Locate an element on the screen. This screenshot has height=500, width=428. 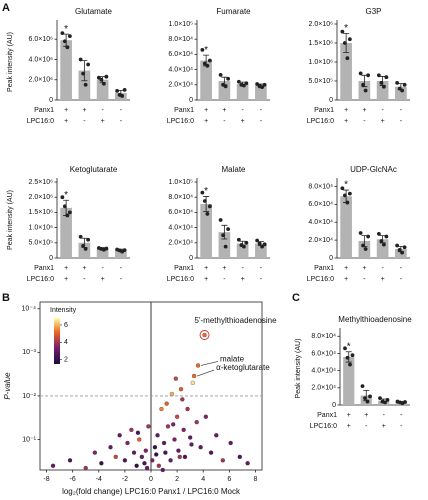
y-tick-label: 5.0×10⁵ is located at coordinates (320, 81).